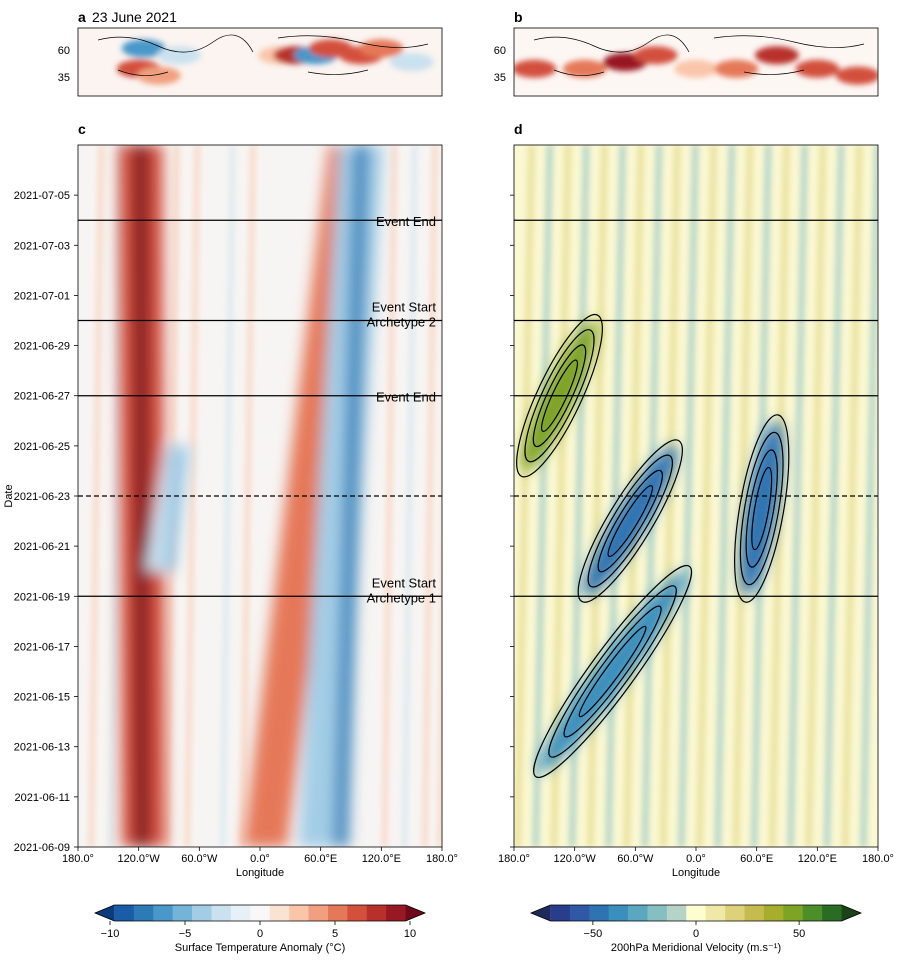 This screenshot has width=900, height=969. What do you see at coordinates (593, 934) in the screenshot?
I see `colorbar-tick-label: −50` at bounding box center [593, 934].